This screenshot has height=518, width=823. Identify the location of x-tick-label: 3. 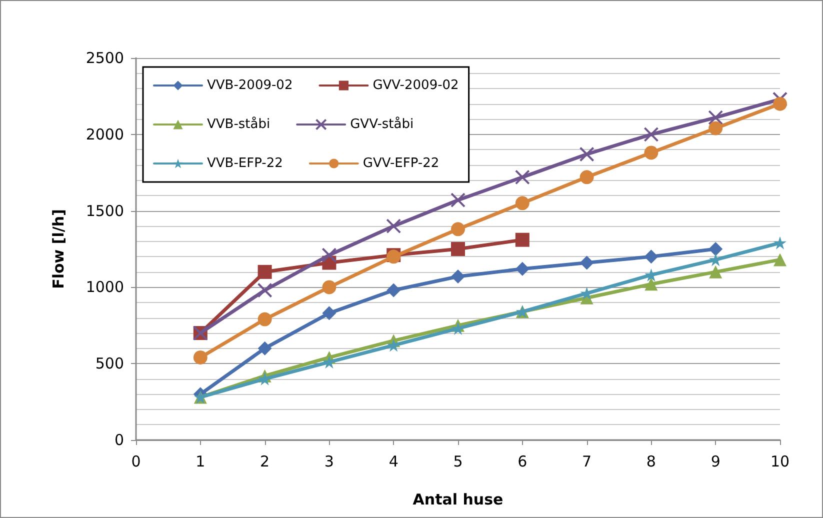
(329, 461).